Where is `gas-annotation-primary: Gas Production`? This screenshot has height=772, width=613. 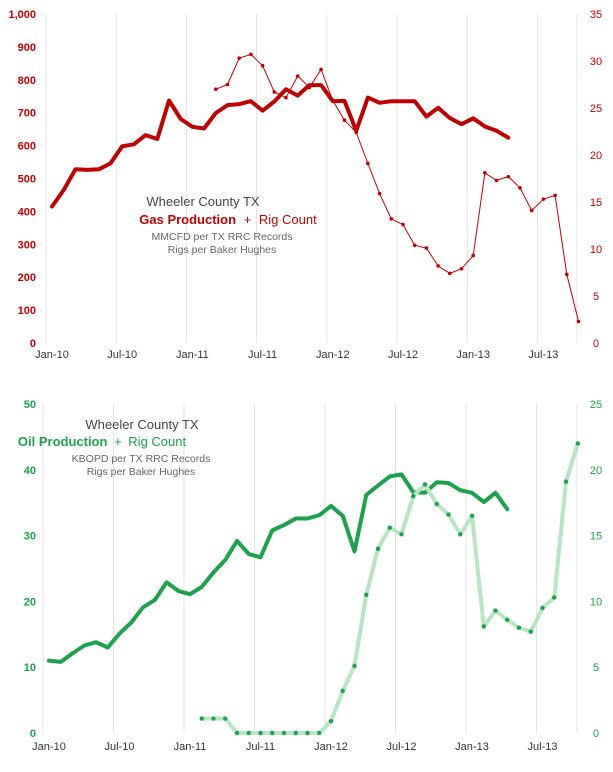 gas-annotation-primary: Gas Production is located at coordinates (187, 219).